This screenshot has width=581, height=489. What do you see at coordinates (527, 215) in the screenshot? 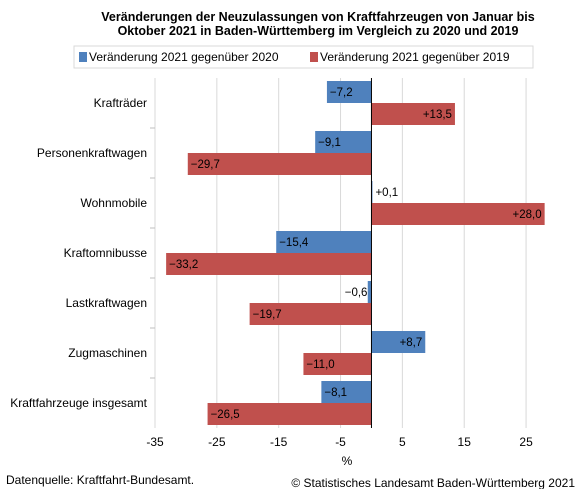
I see `data-label: +28,0` at bounding box center [527, 215].